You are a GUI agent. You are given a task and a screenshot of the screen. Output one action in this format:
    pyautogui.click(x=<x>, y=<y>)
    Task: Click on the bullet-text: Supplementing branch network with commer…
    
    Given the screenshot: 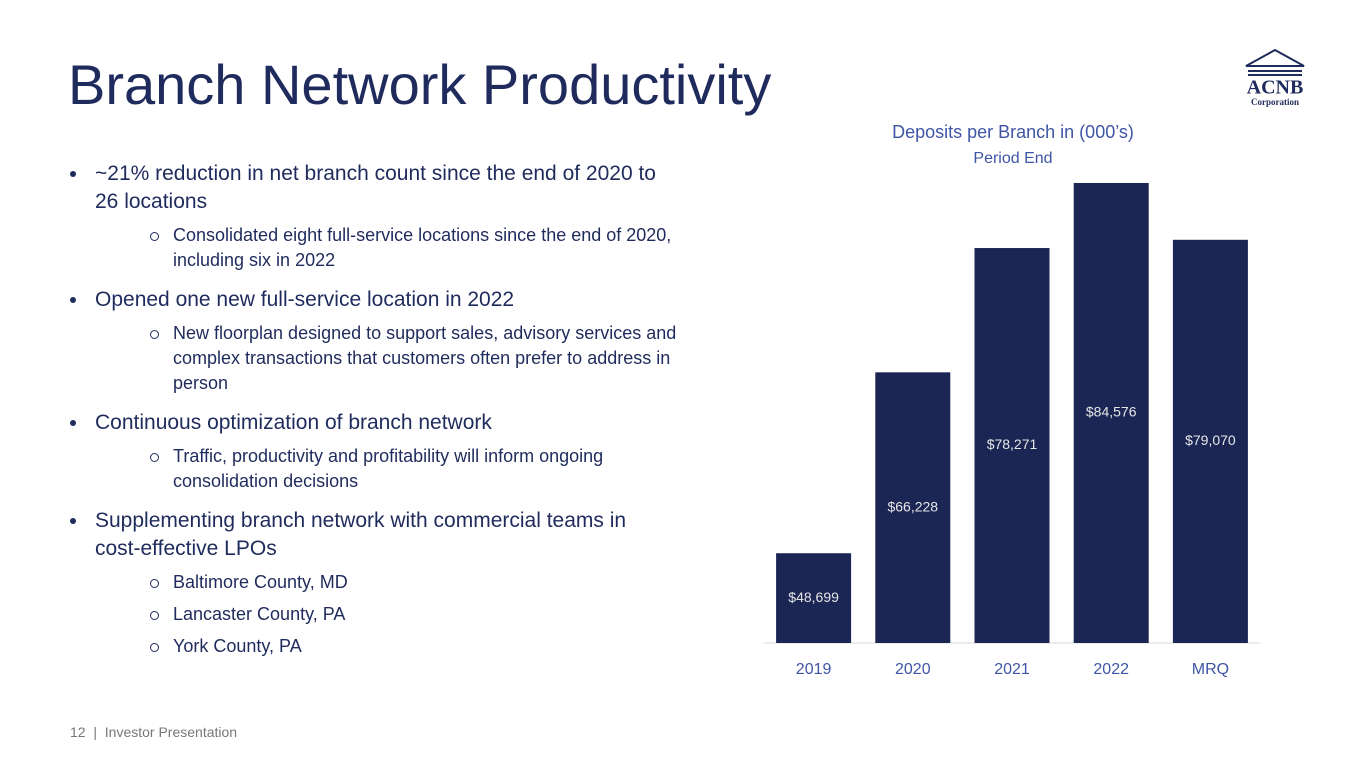 What is the action you would take?
    pyautogui.click(x=361, y=534)
    